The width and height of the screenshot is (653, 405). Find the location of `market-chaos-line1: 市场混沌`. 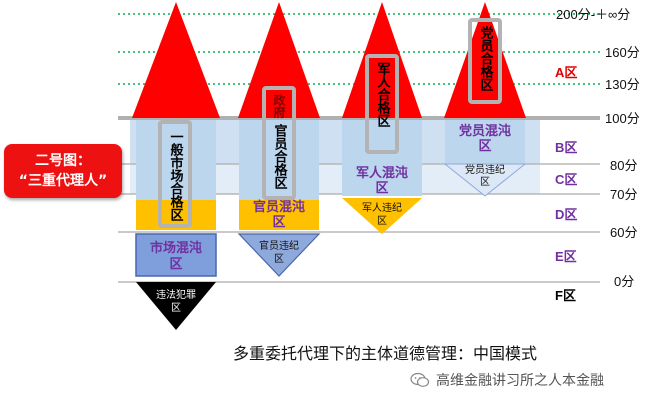

market-chaos-line1: 市场混沌 is located at coordinates (176, 248).